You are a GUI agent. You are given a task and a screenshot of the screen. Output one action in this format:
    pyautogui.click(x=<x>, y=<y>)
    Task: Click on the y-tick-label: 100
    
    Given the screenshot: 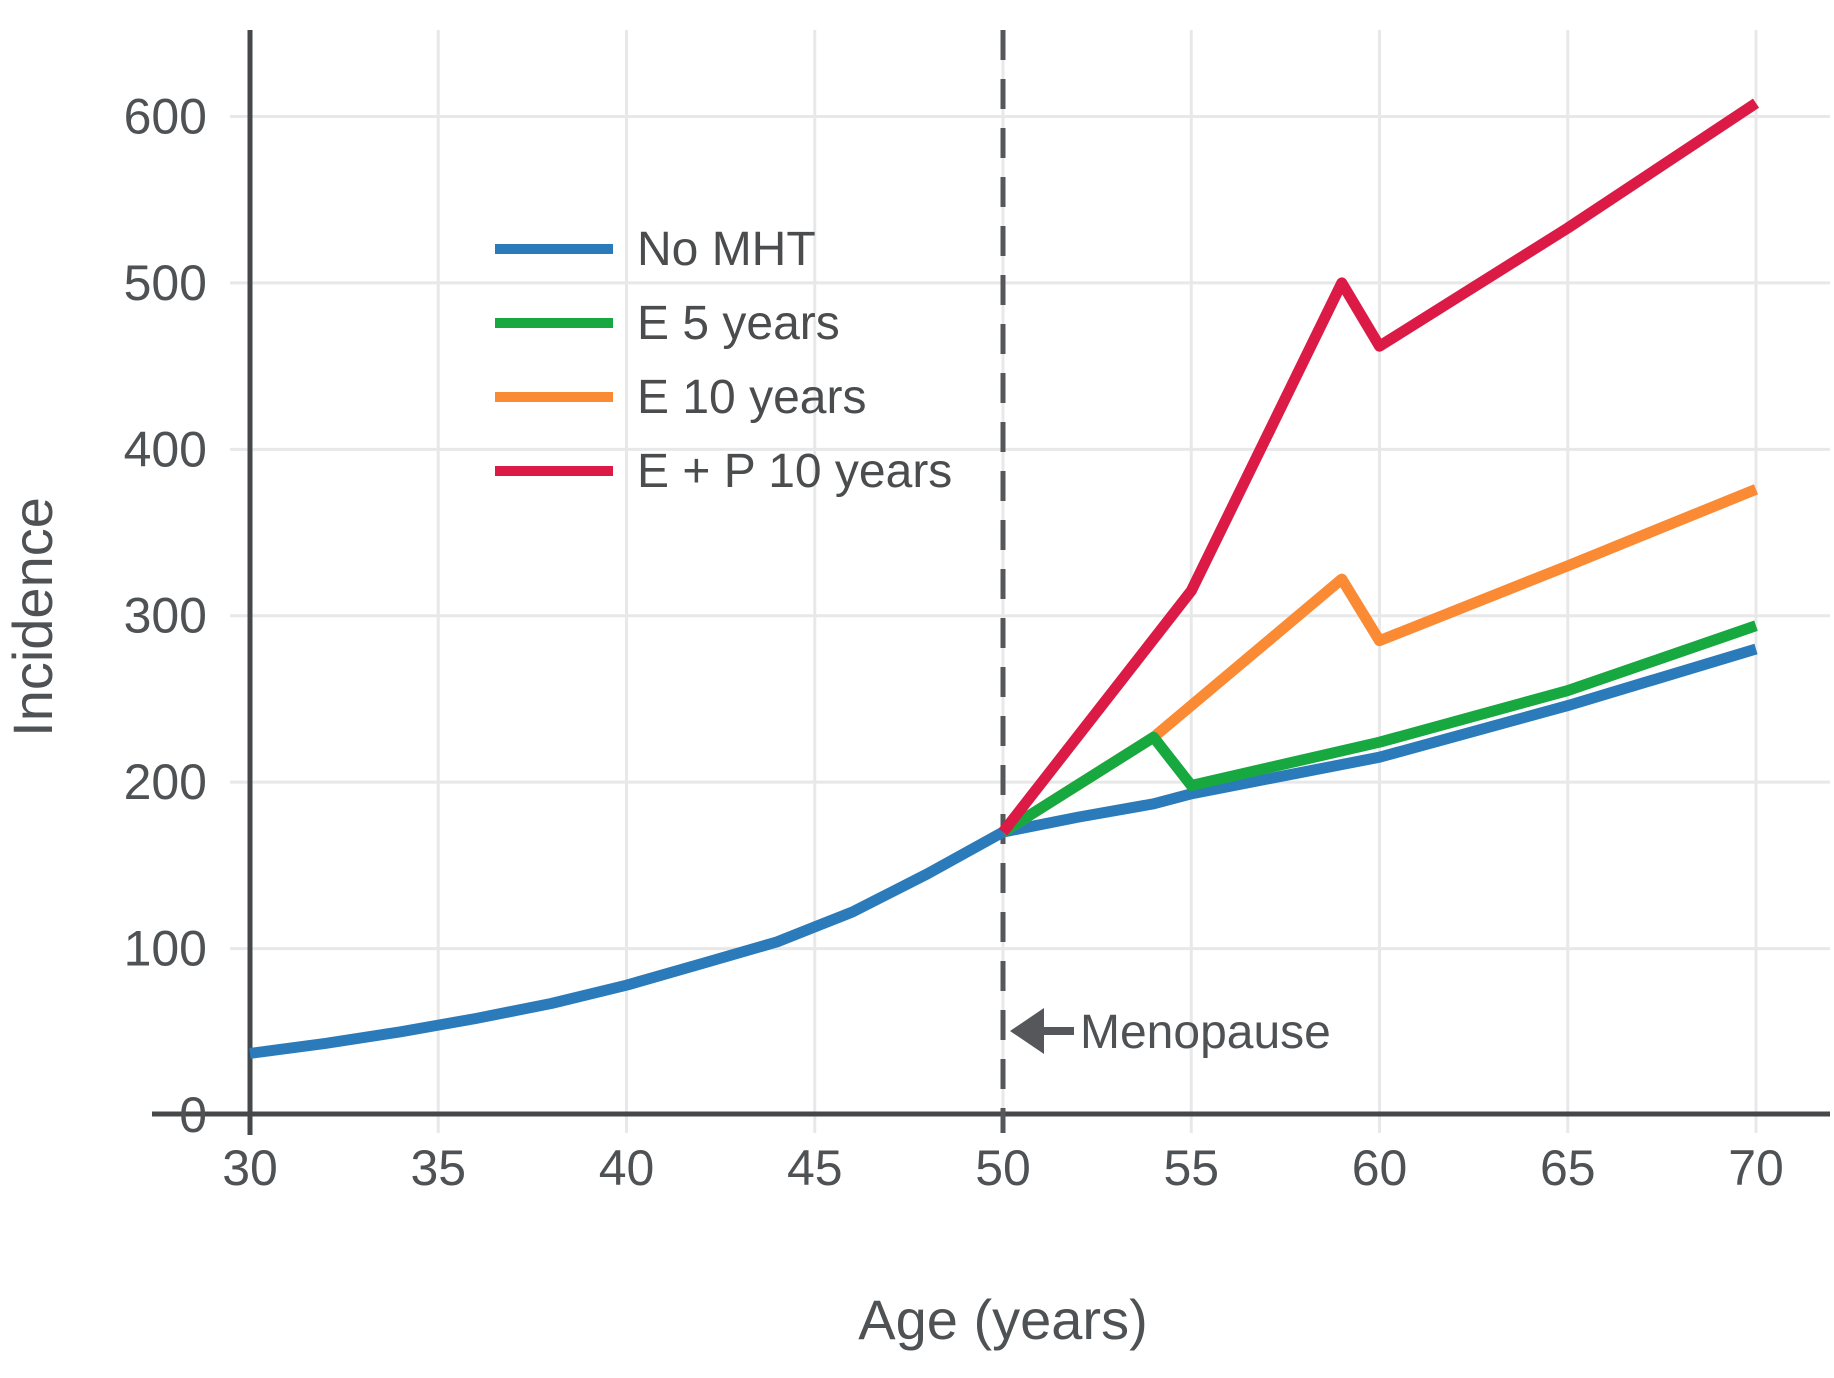 What is the action you would take?
    pyautogui.click(x=165, y=949)
    